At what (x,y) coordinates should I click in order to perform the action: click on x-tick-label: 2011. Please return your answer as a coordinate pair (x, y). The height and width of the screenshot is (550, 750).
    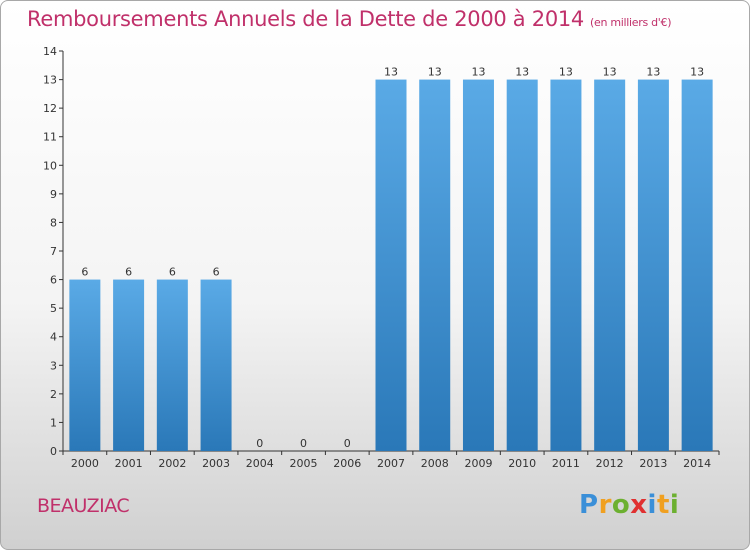
    Looking at the image, I should click on (566, 463).